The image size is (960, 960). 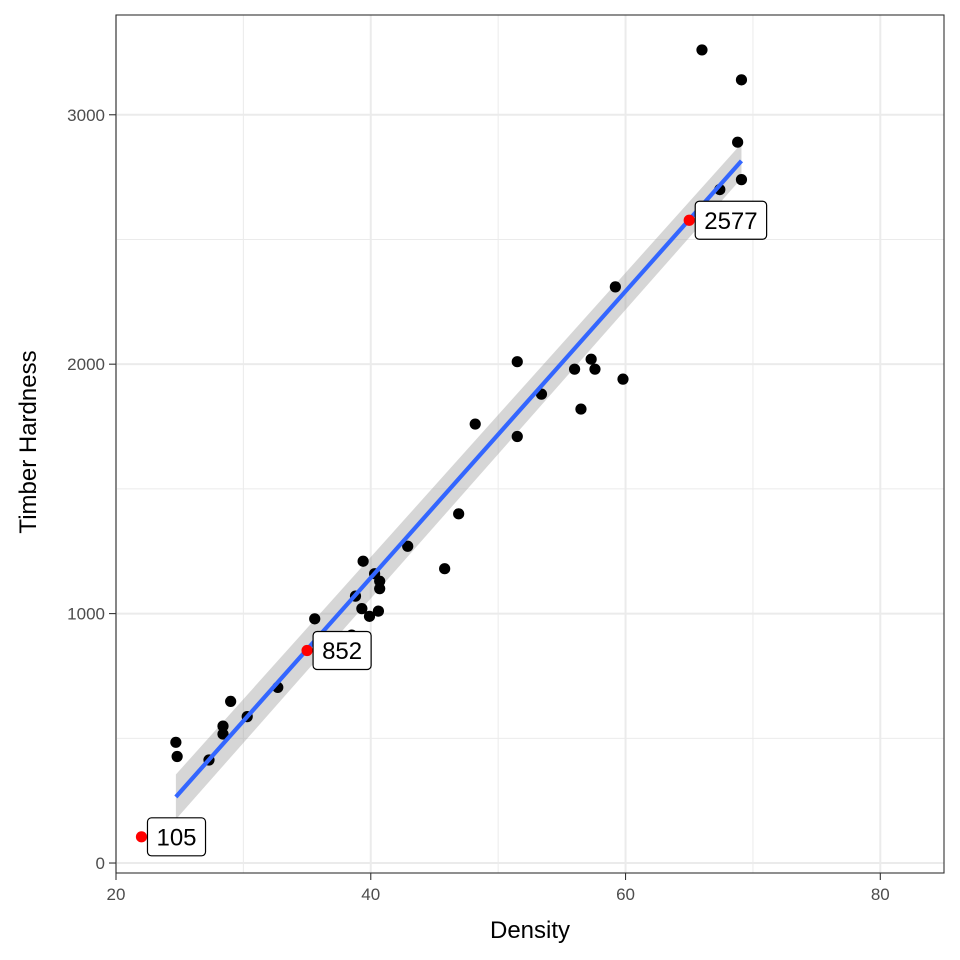 I want to click on point-label: 852, so click(x=342, y=650).